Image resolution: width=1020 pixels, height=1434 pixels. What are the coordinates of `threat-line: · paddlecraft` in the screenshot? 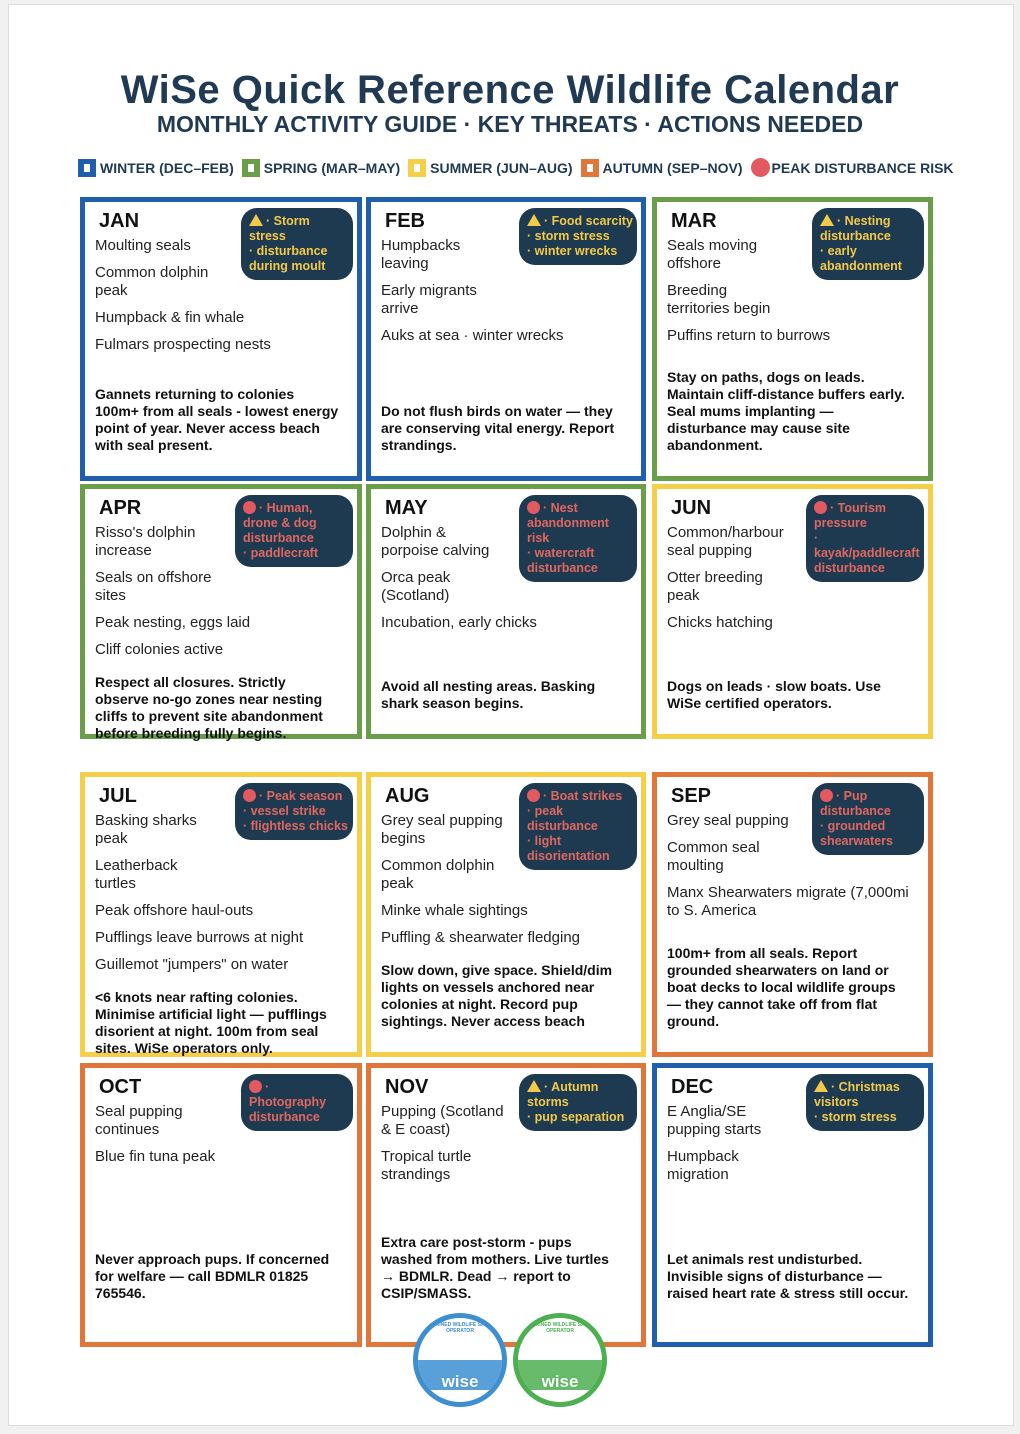 It's located at (296, 553).